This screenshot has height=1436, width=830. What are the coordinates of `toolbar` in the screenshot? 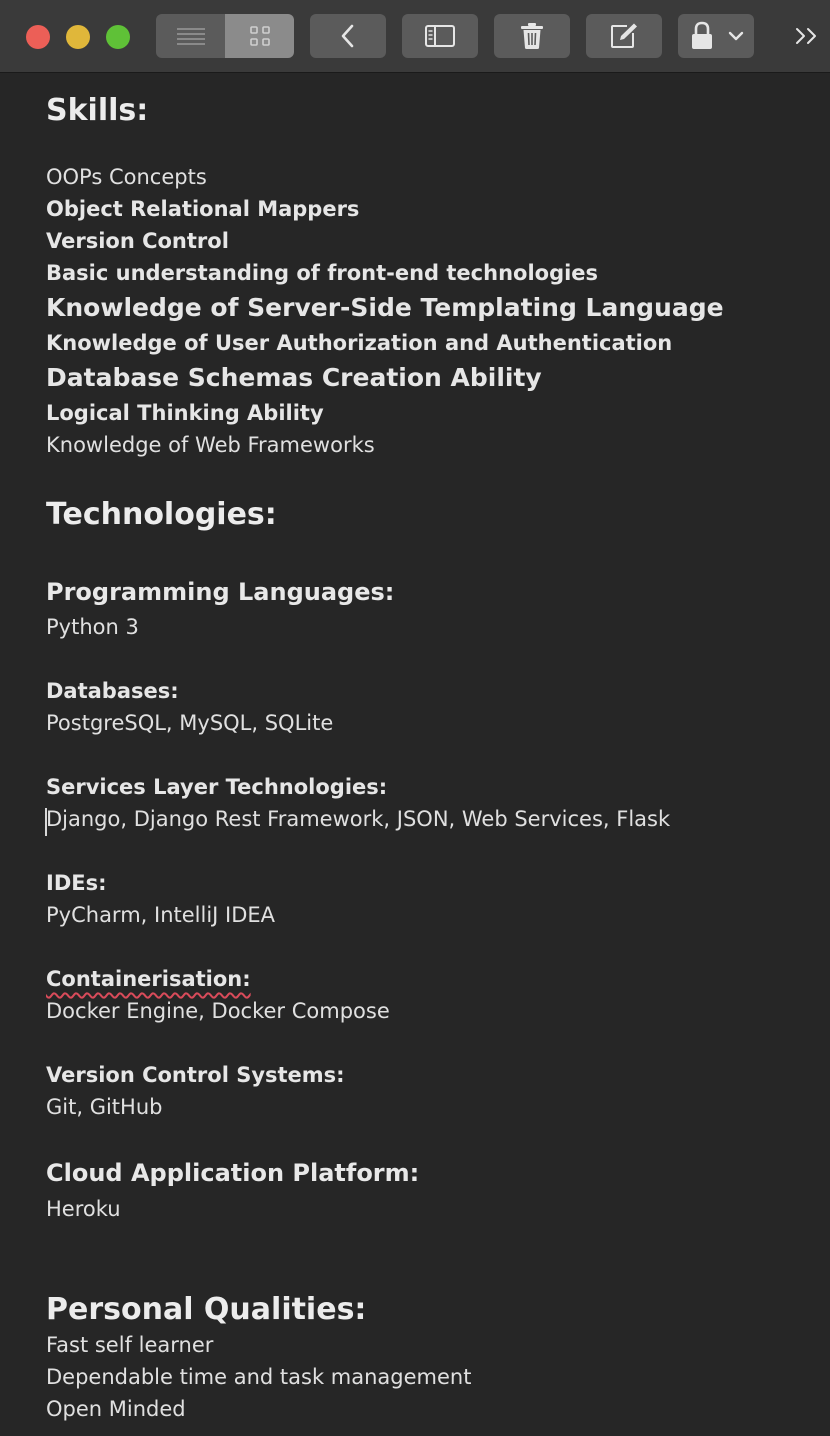 It's located at (415, 36).